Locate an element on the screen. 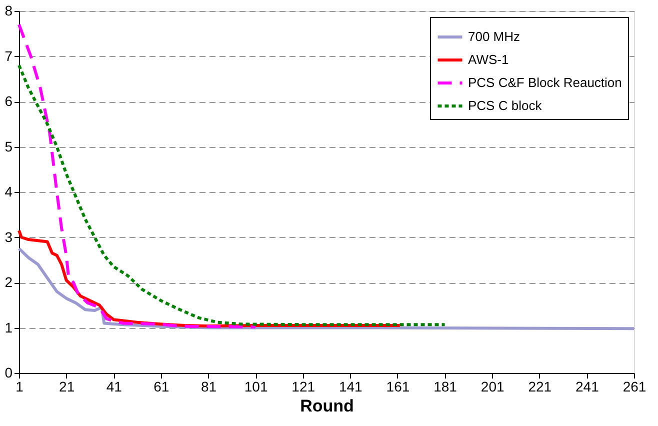 This screenshot has height=426, width=658. y-tick-label: 7 is located at coordinates (8, 56).